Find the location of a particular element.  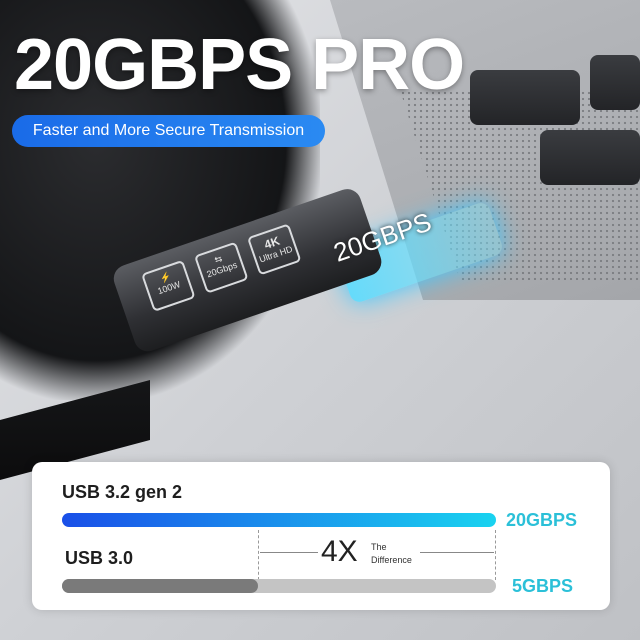

bar-slow is located at coordinates (160, 586).